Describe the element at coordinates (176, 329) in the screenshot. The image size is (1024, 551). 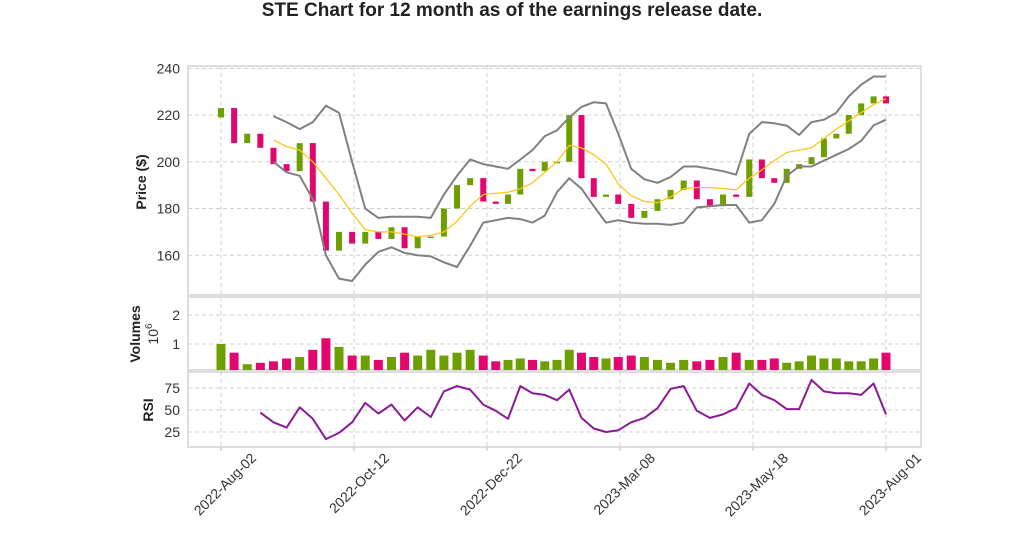
I see `volume-y-ticks: 12` at that location.